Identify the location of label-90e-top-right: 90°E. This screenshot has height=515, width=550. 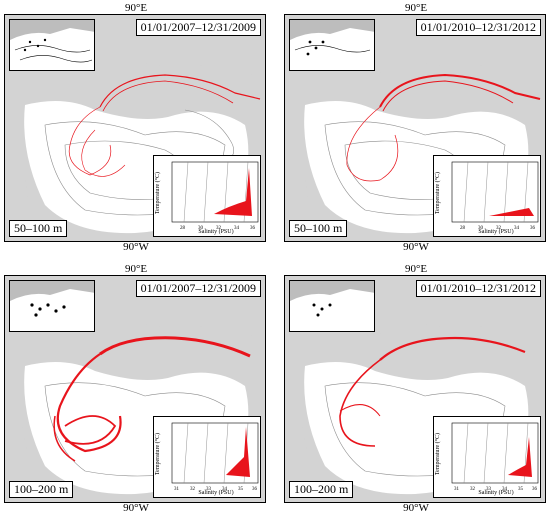
(416, 8).